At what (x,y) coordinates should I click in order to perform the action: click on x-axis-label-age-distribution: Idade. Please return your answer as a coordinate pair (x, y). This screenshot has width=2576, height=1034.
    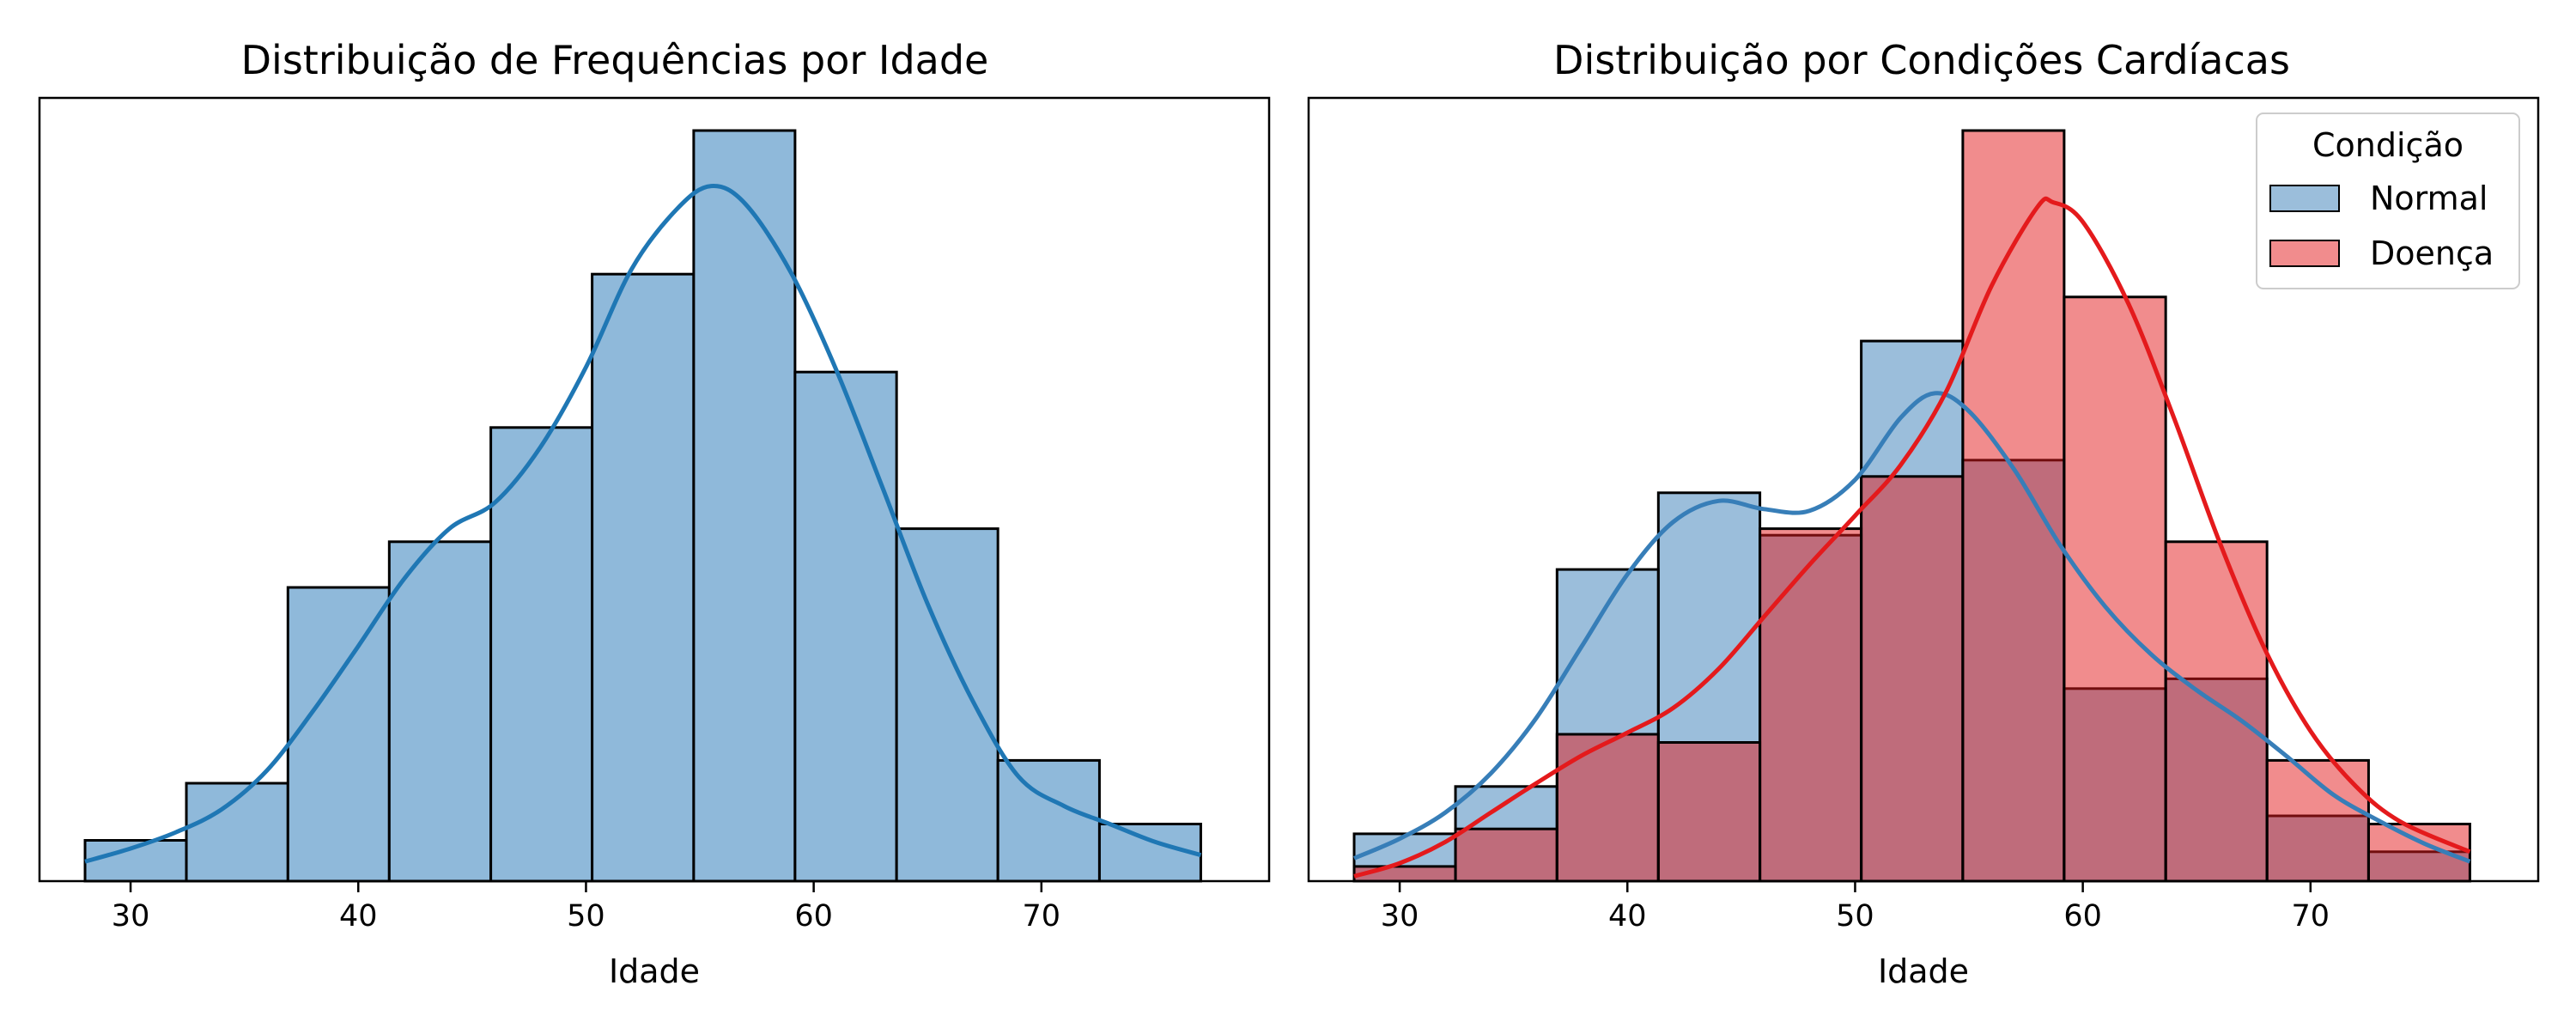
    Looking at the image, I should click on (654, 971).